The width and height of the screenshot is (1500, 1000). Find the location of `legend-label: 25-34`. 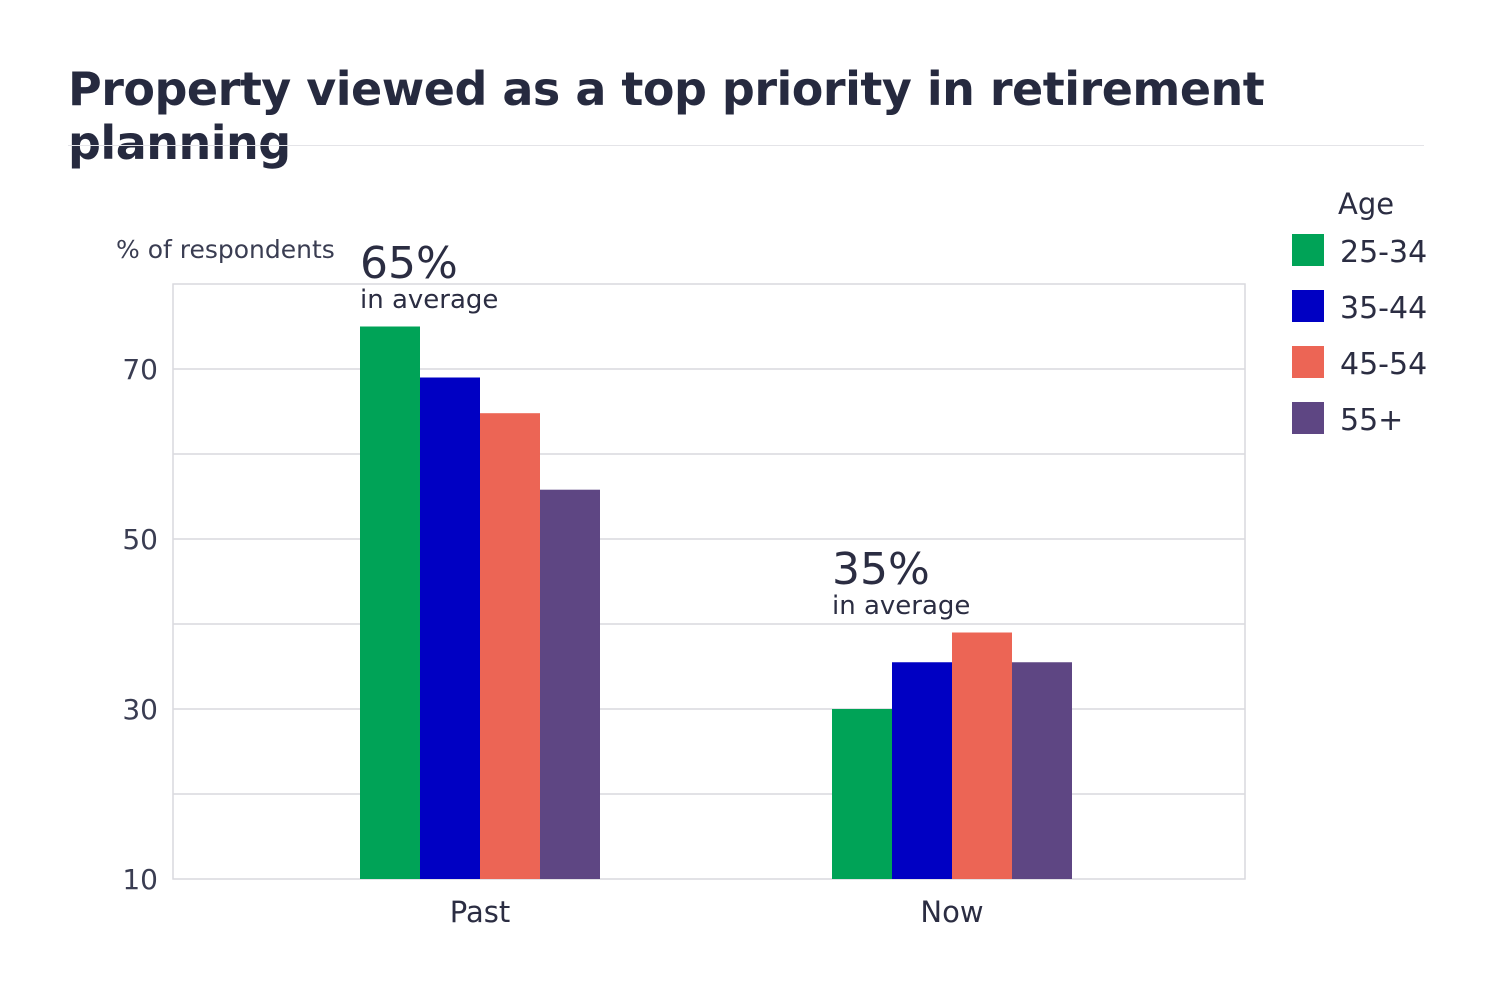

legend-label: 25-34 is located at coordinates (1383, 252).